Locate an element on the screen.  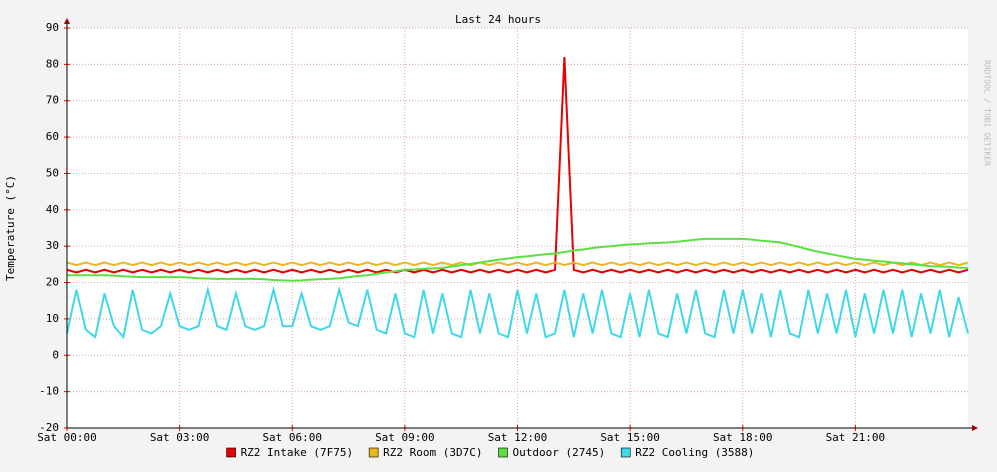
y-tick-label: 20 is located at coordinates (52, 282).